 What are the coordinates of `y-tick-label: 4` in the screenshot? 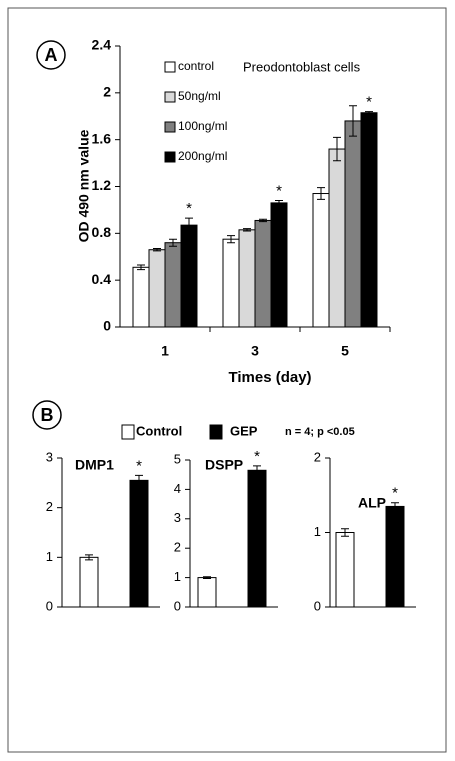 It's located at (177, 488).